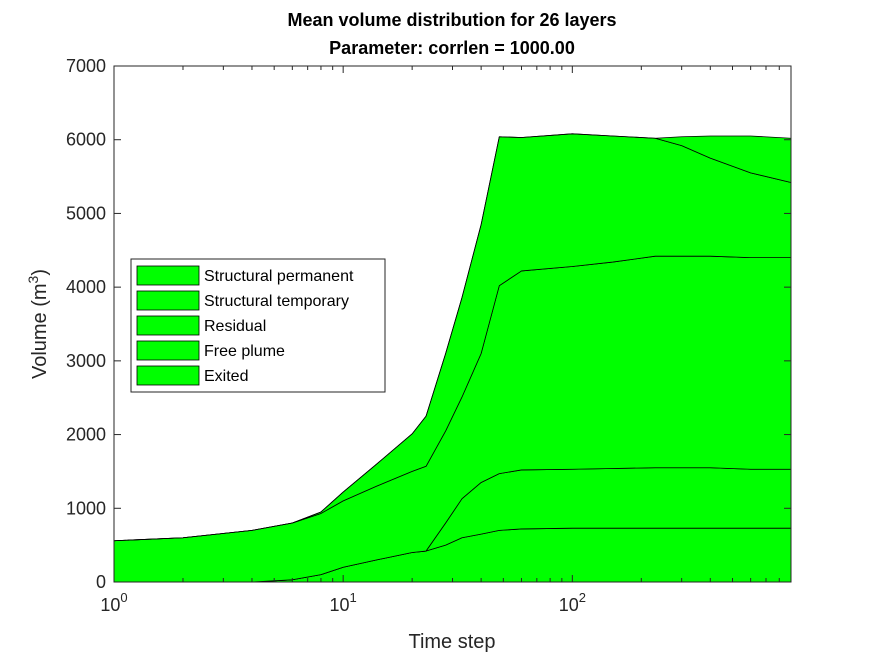  I want to click on legend-label-structural-permanent: Structural permanent, so click(279, 276).